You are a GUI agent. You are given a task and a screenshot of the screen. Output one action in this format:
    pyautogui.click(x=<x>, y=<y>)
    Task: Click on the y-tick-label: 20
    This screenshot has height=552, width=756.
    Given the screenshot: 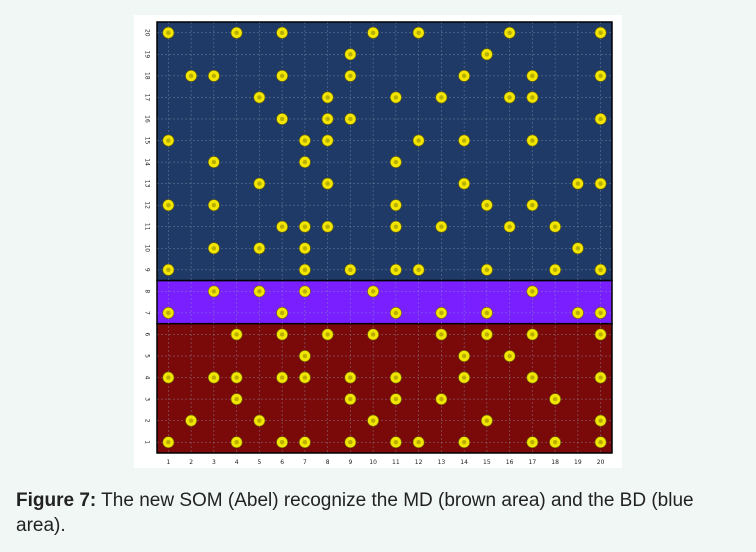 What is the action you would take?
    pyautogui.click(x=147, y=33)
    